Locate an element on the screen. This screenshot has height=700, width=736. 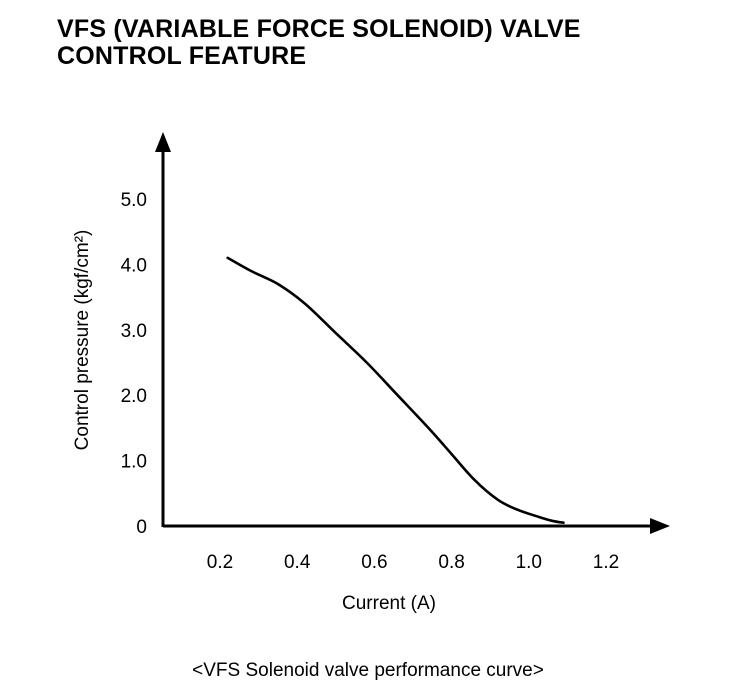
y-axis-label: Control pressure (kgf/cm²) is located at coordinates (82, 340).